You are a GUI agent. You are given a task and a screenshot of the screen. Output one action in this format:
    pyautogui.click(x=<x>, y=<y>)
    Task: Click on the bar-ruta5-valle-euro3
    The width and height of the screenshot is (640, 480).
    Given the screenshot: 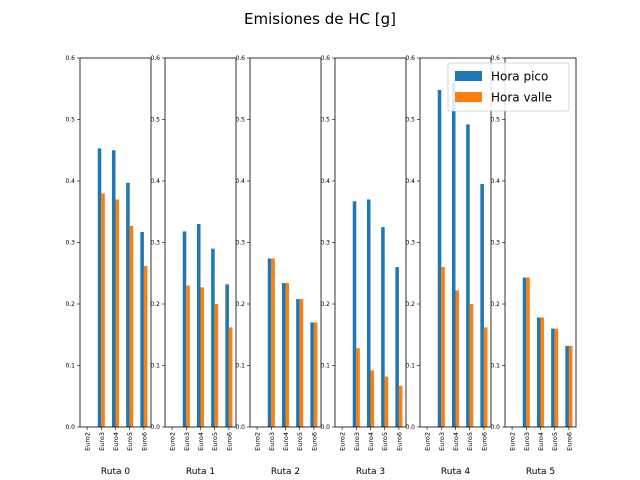 What is the action you would take?
    pyautogui.click(x=528, y=352)
    